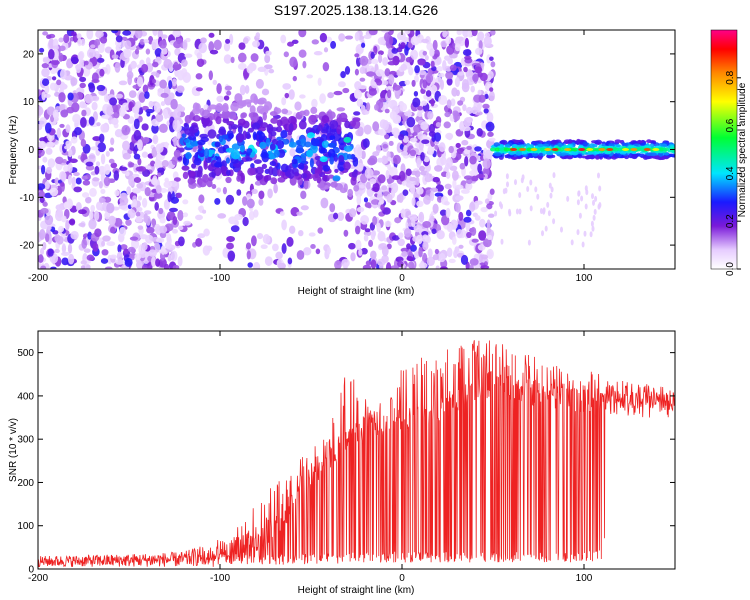  Describe the element at coordinates (31, 150) in the screenshot. I see `y-tick-label: 0` at that location.